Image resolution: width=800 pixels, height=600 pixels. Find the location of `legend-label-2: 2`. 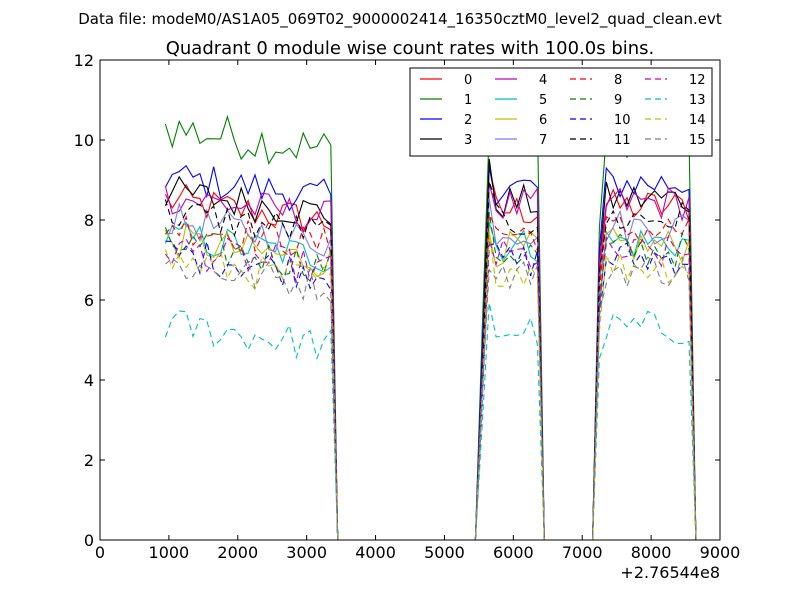

legend-label-2: 2 is located at coordinates (468, 120).